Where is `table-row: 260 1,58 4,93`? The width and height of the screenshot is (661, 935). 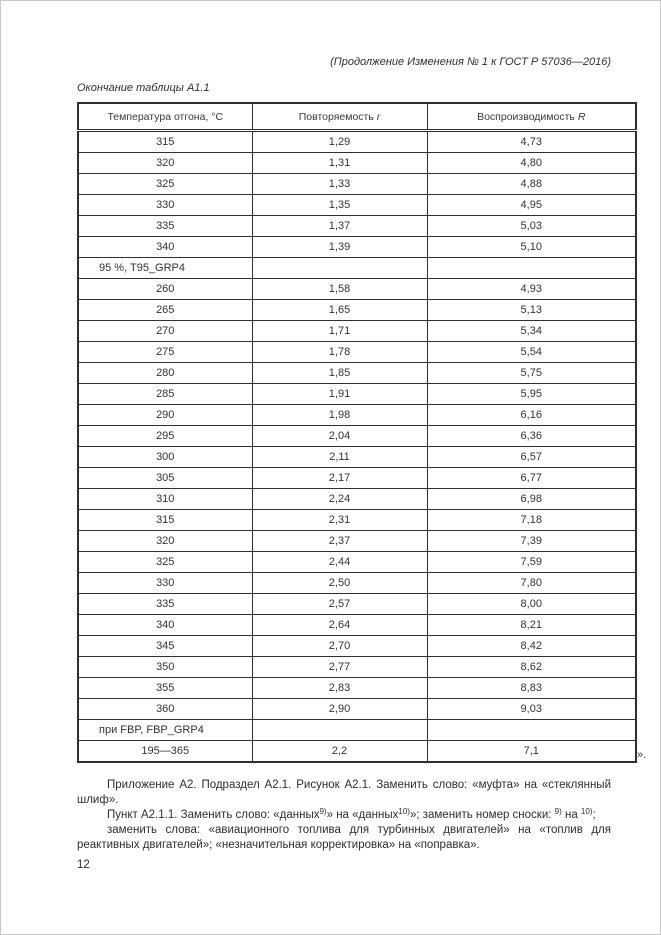 table-row: 260 1,58 4,93 is located at coordinates (357, 289).